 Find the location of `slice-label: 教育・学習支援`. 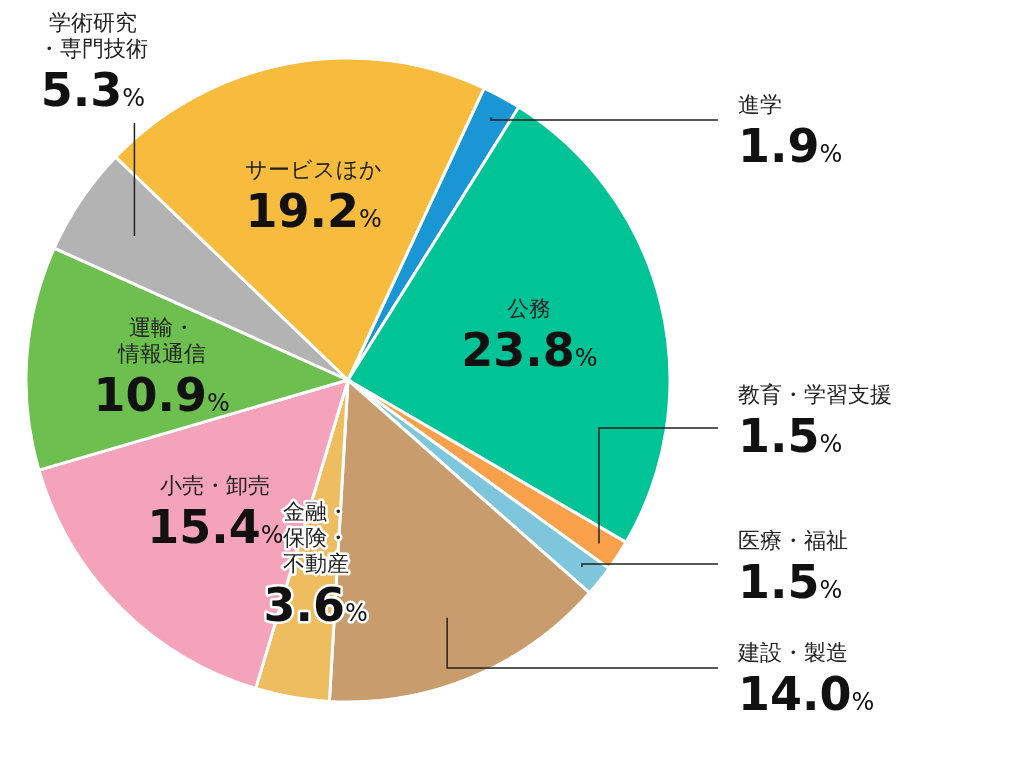

slice-label: 教育・学習支援 is located at coordinates (815, 394).